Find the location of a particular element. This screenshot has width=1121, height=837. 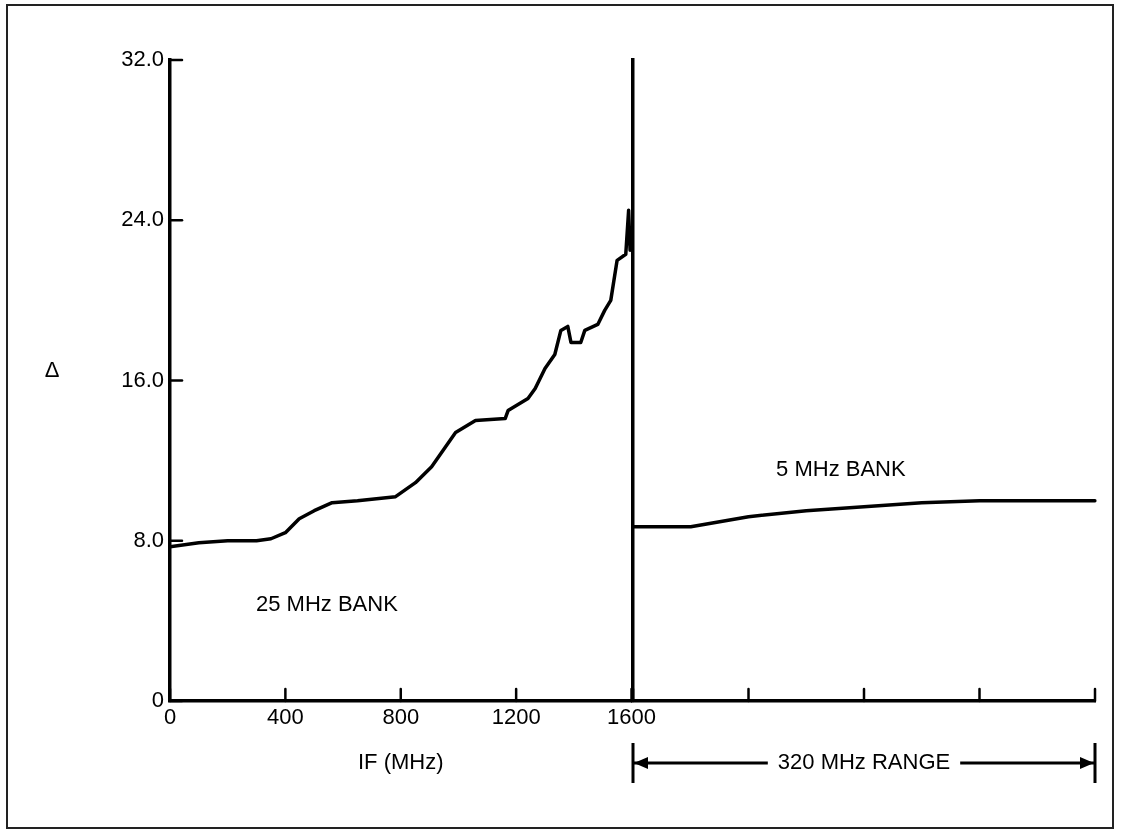

x-tick-label: 1200 is located at coordinates (516, 717).